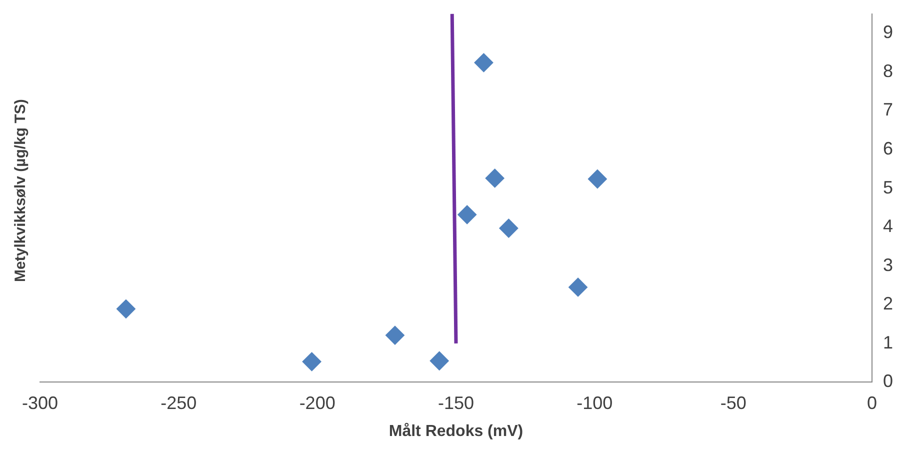 Image resolution: width=906 pixels, height=449 pixels. I want to click on y-tick-label: 2, so click(888, 304).